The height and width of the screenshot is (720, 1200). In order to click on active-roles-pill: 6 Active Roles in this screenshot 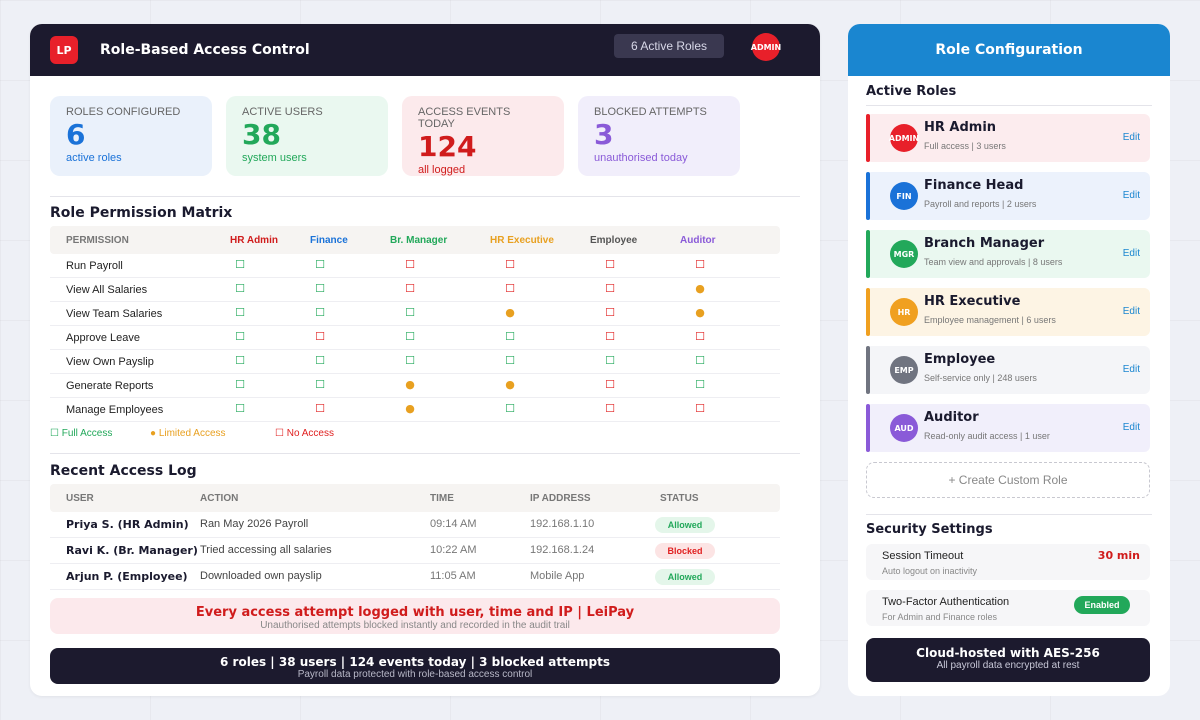, I will do `click(669, 46)`.